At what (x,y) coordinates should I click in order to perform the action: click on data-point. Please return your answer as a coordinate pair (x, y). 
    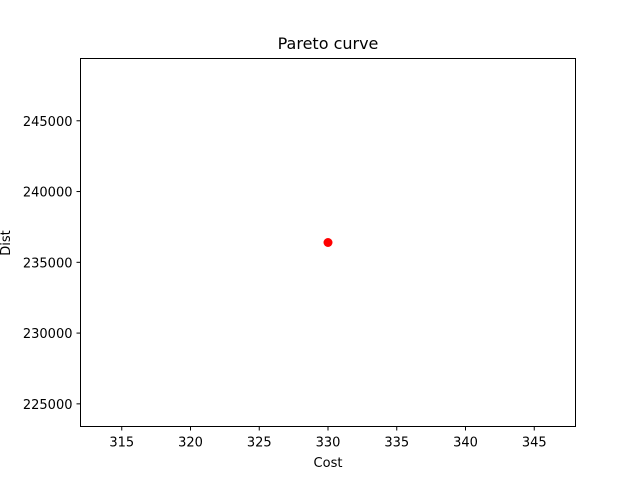
    Looking at the image, I should click on (328, 242).